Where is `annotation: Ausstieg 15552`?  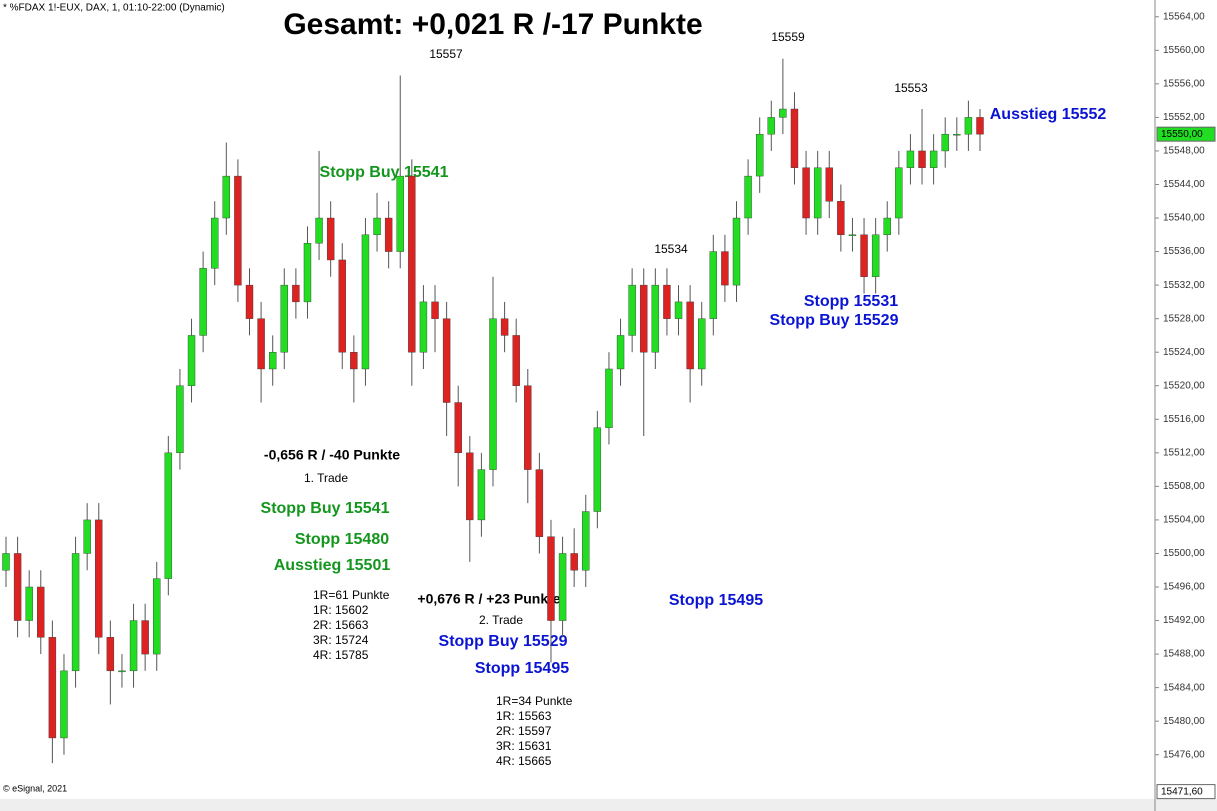 annotation: Ausstieg 15552 is located at coordinates (1048, 114).